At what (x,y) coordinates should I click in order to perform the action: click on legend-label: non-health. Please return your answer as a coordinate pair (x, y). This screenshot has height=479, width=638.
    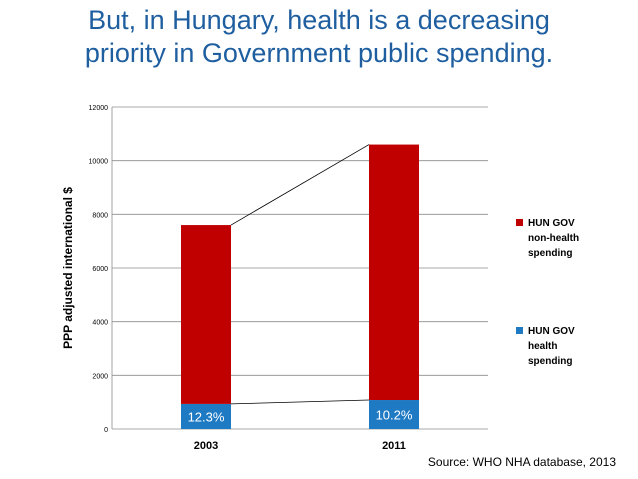
    Looking at the image, I should click on (553, 238).